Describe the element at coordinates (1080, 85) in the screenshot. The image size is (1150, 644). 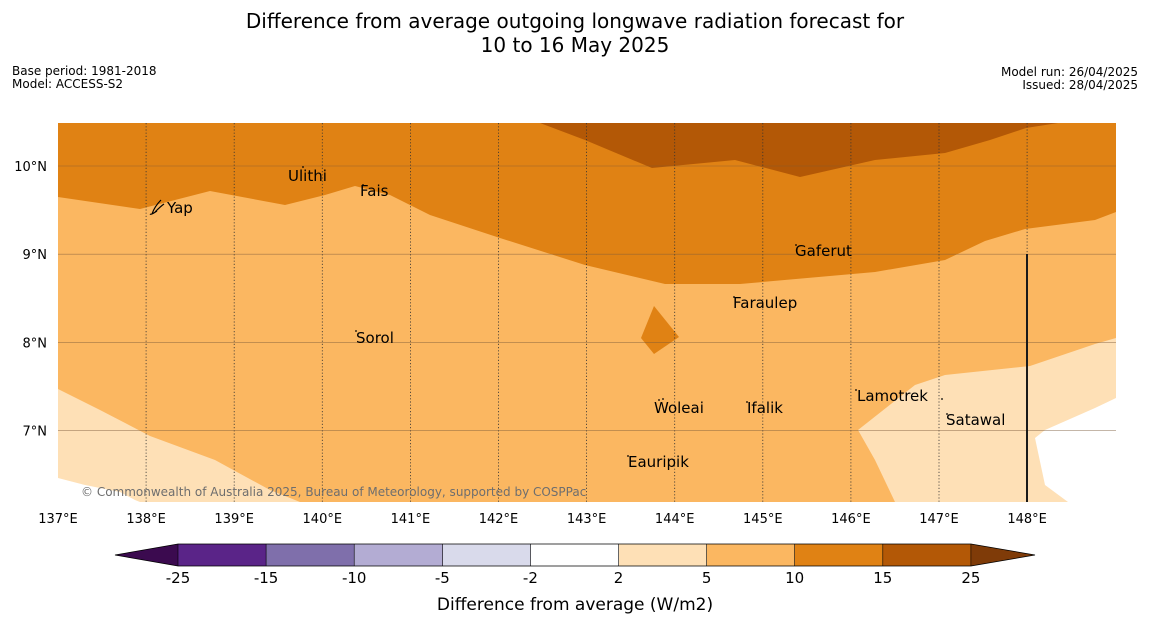
I see `issued-date: Issued: 28/04/2025` at that location.